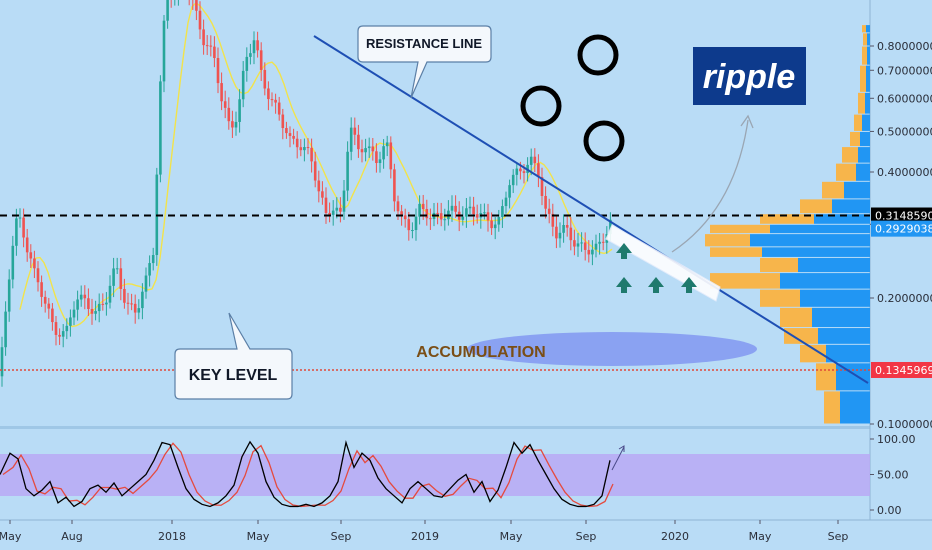  I want to click on up-arrow-icon, so click(656, 285).